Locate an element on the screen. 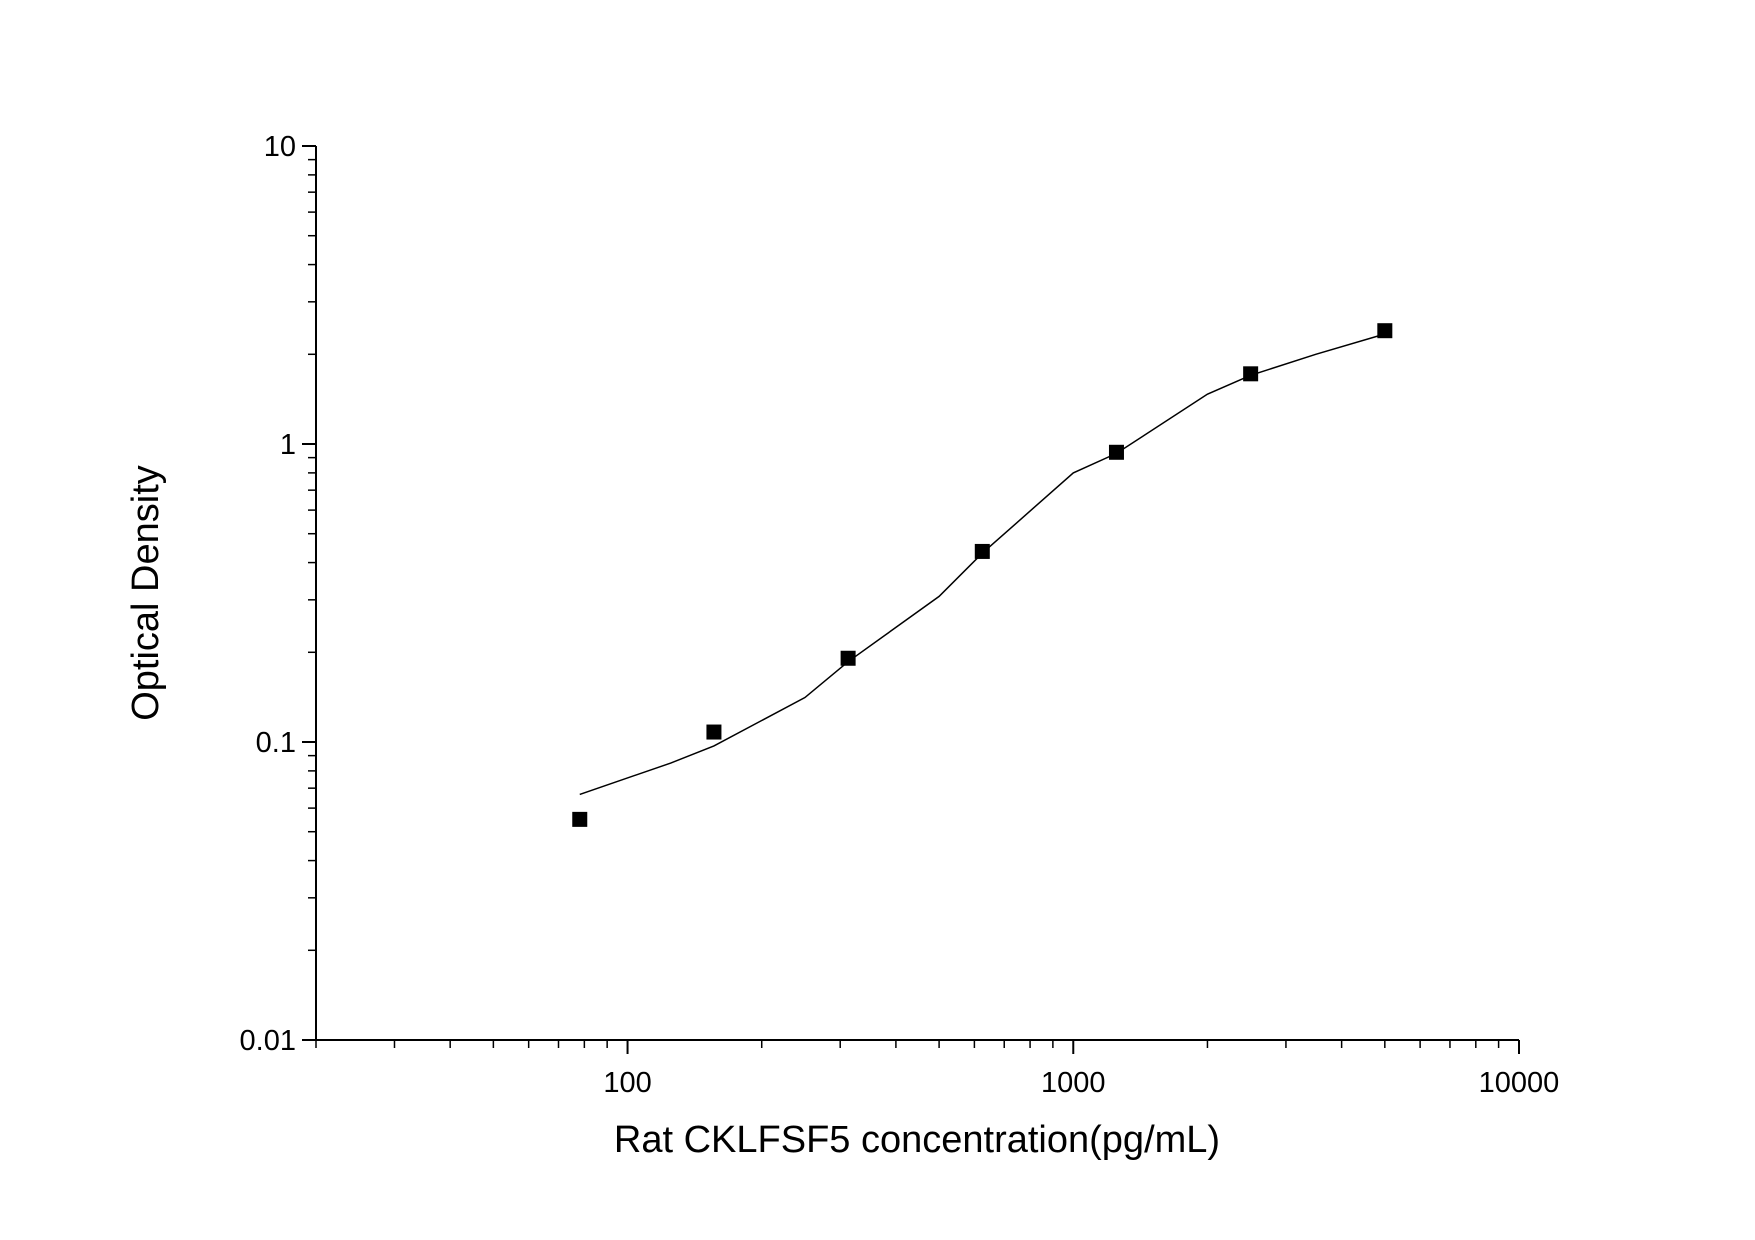 The width and height of the screenshot is (1755, 1240). x-tick-label: 100 is located at coordinates (627, 1083).